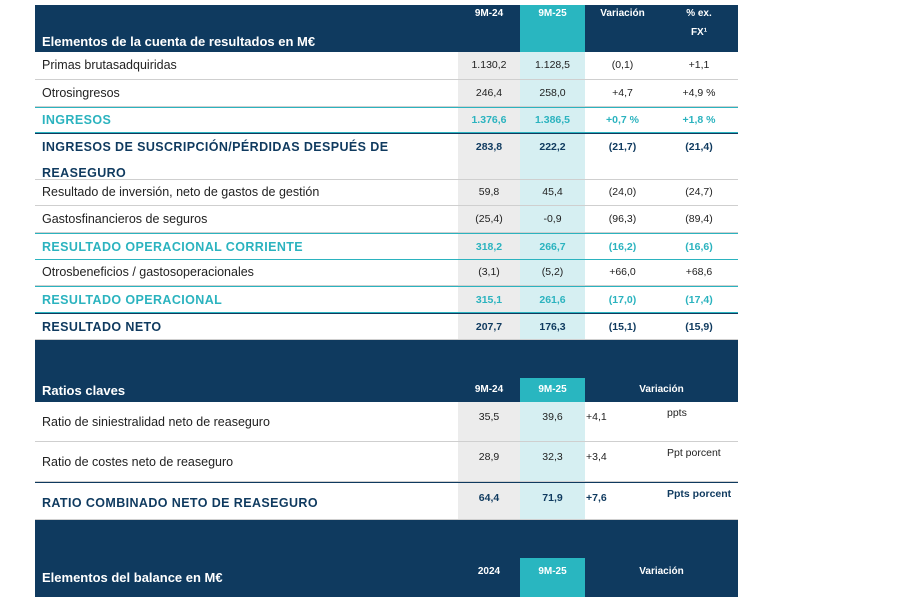 Image resolution: width=900 pixels, height=600 pixels. I want to click on cell-value: 32,3, so click(552, 457).